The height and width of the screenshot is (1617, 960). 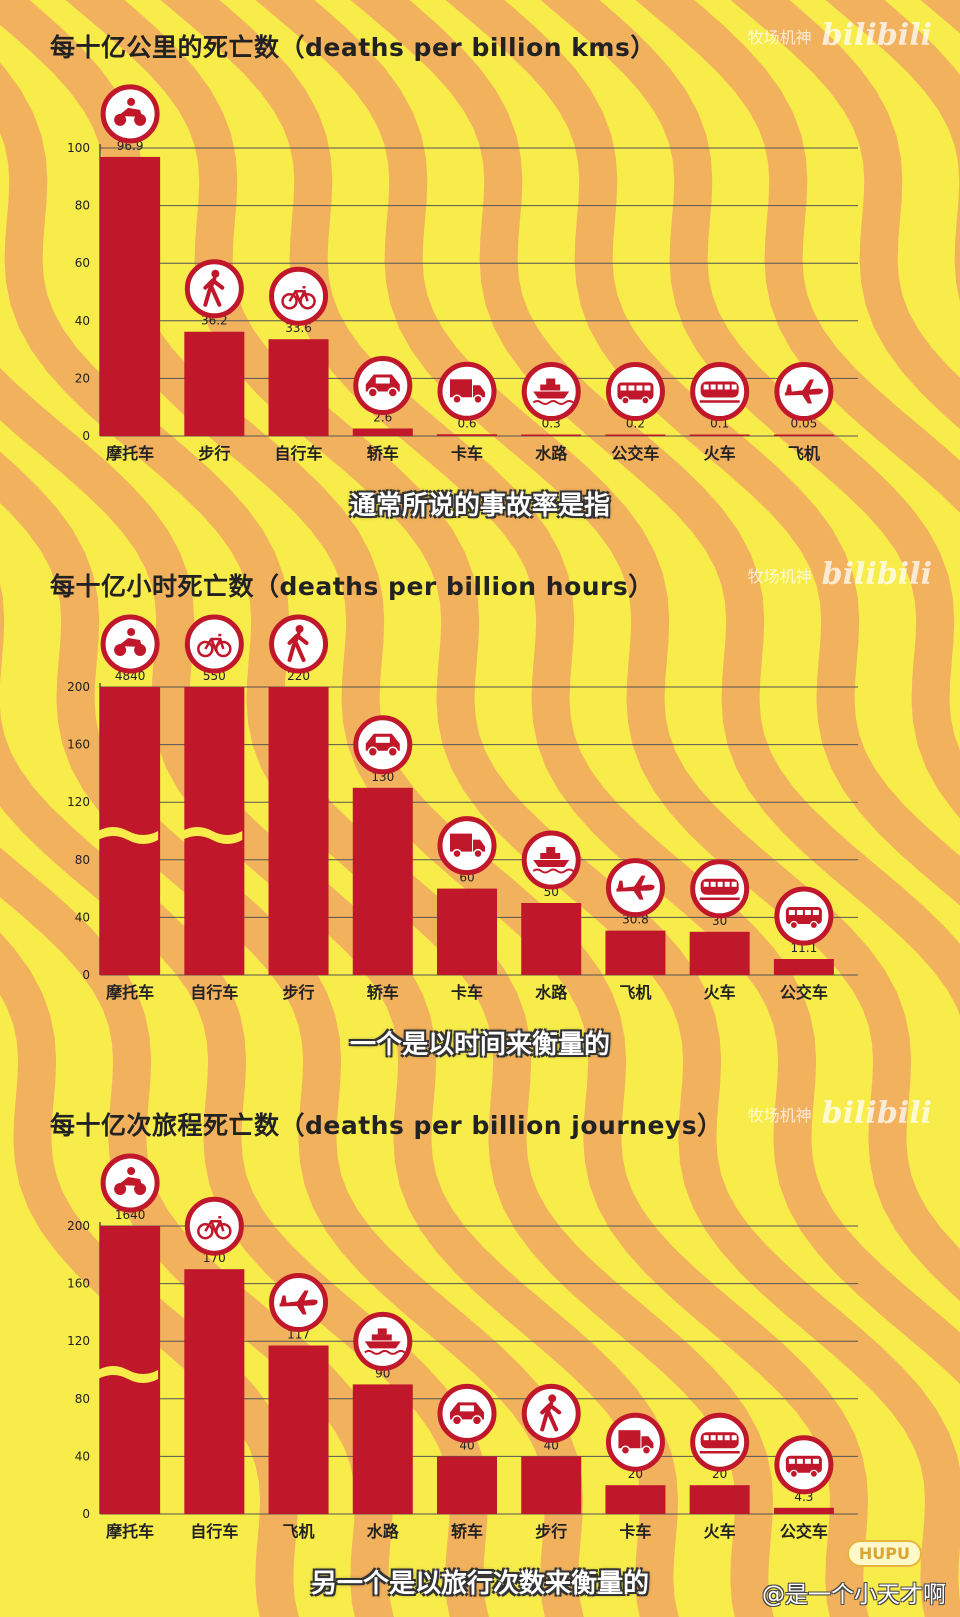 I want to click on background-stripe, so click(x=845, y=215).